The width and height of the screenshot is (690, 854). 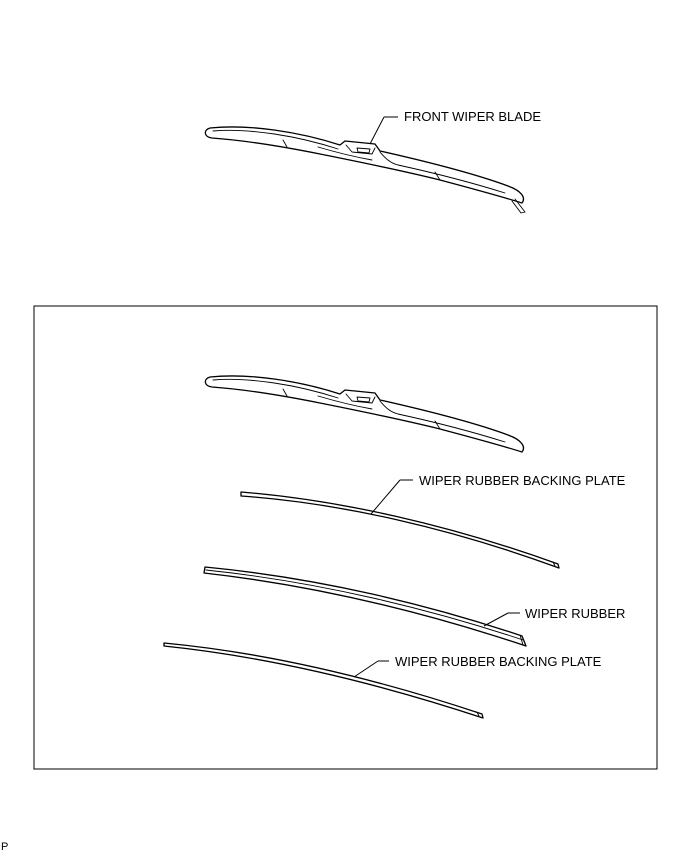 I want to click on front-wiper-blade-disassembled, so click(x=364, y=414).